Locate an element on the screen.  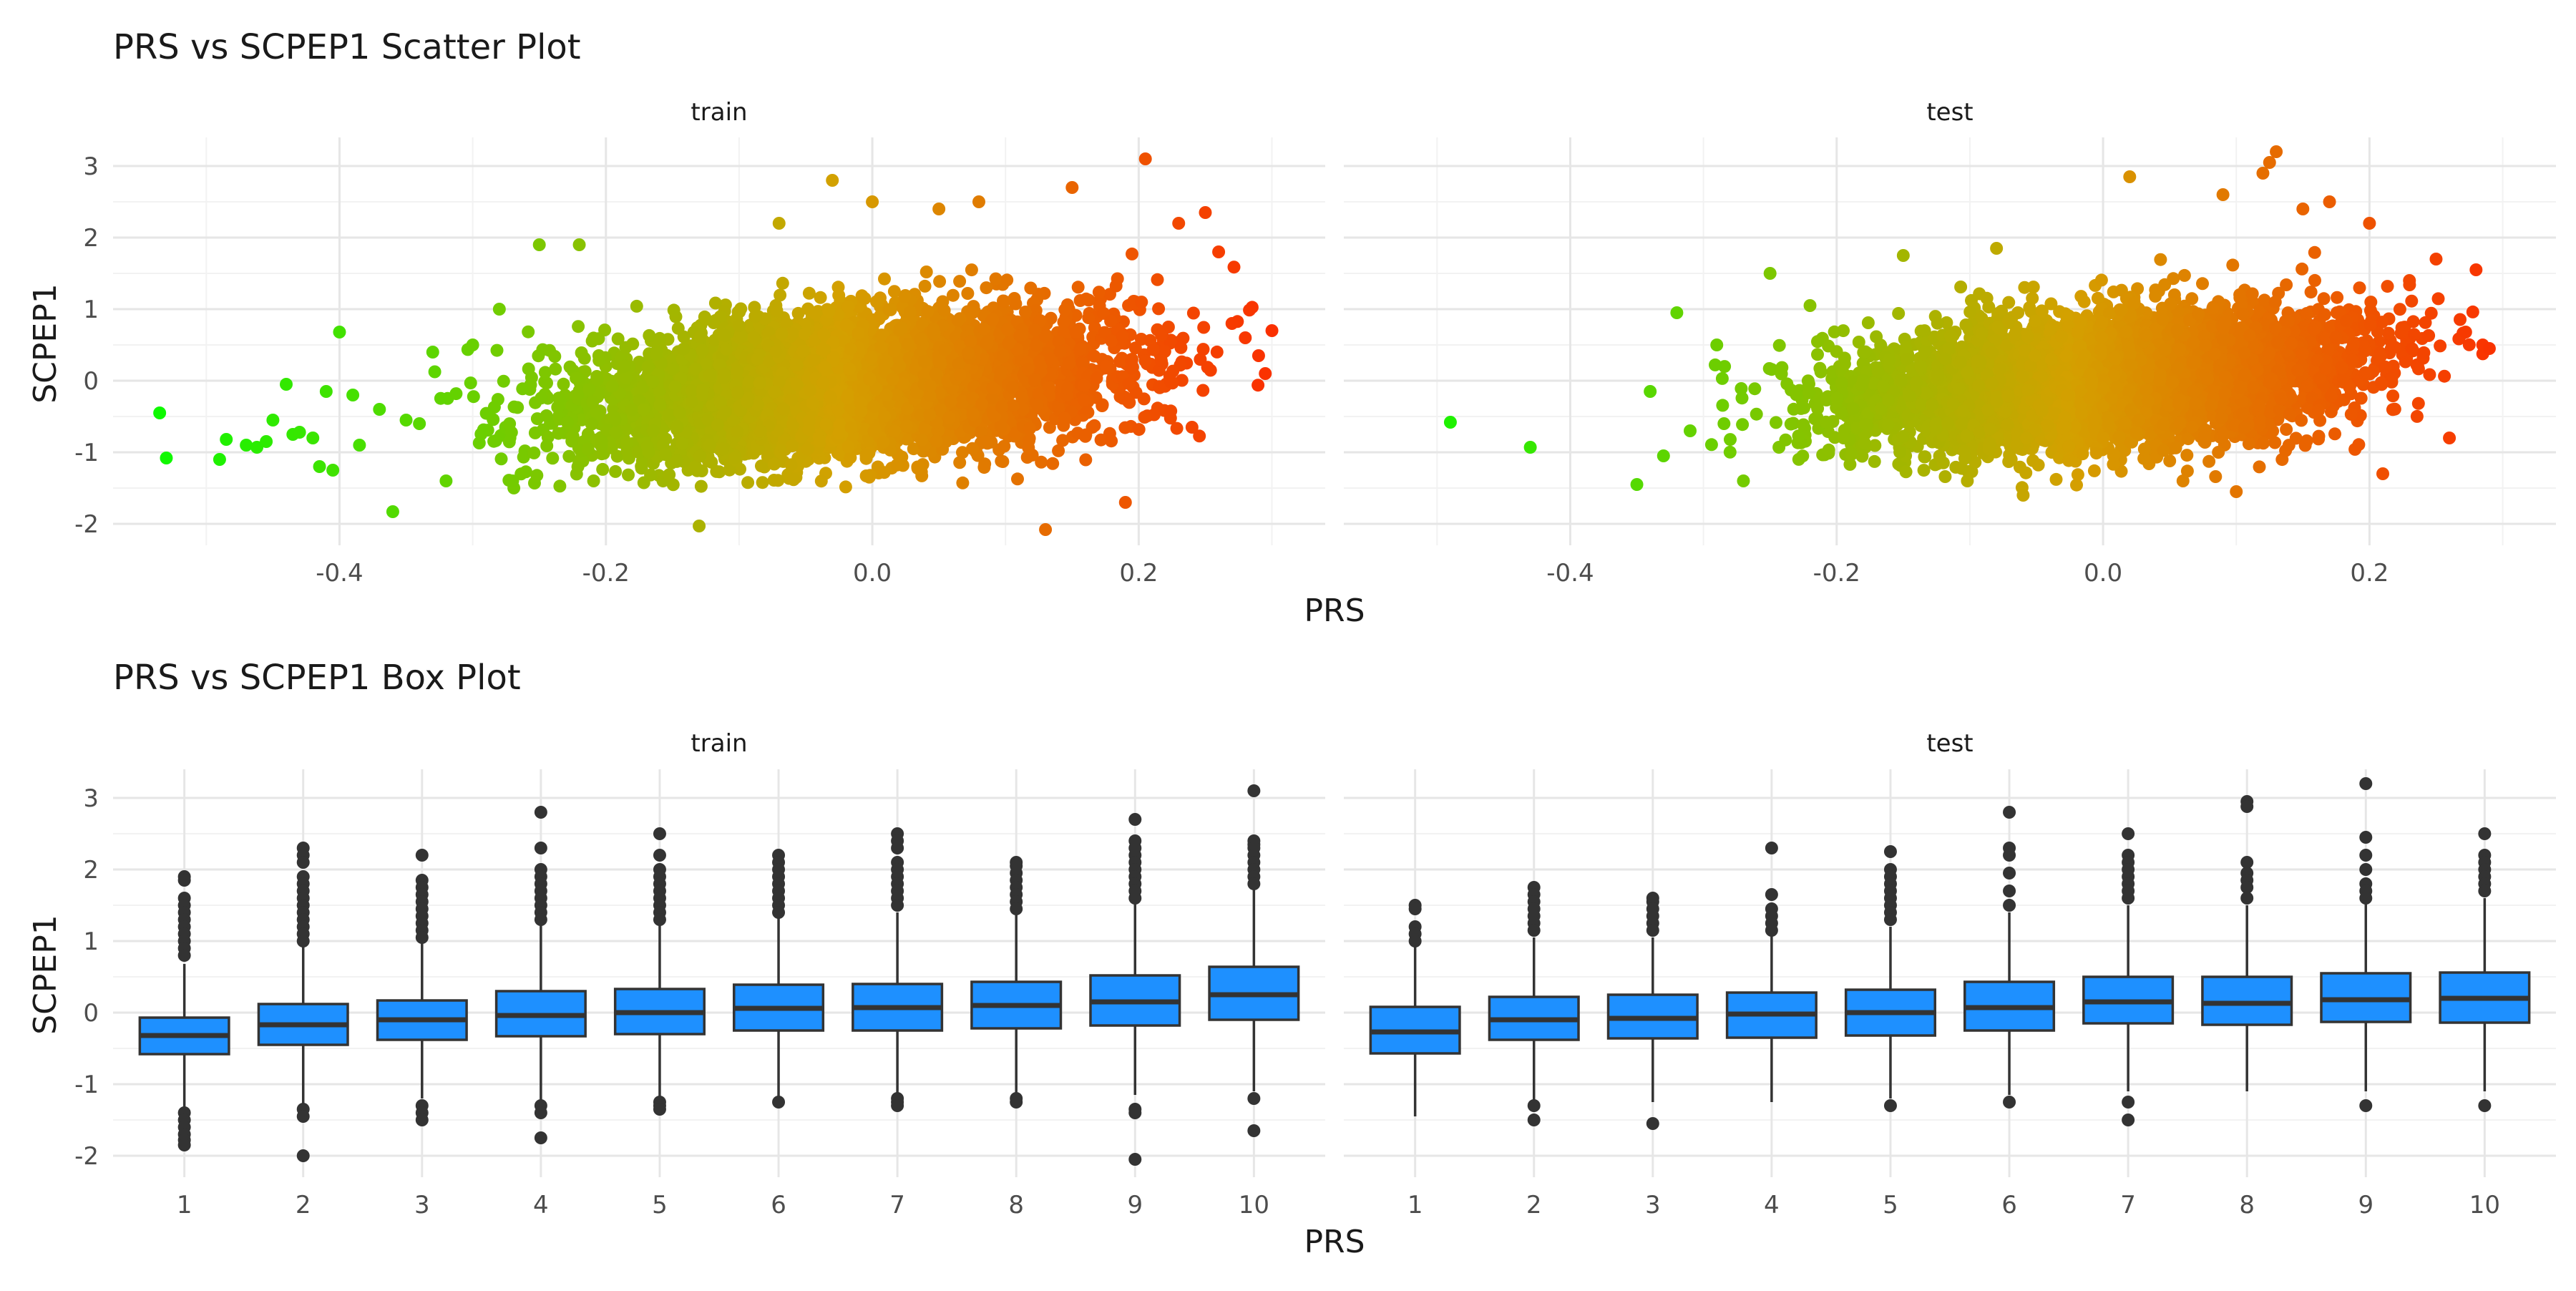
scatter-y-tick-label: 1 is located at coordinates (91, 310).